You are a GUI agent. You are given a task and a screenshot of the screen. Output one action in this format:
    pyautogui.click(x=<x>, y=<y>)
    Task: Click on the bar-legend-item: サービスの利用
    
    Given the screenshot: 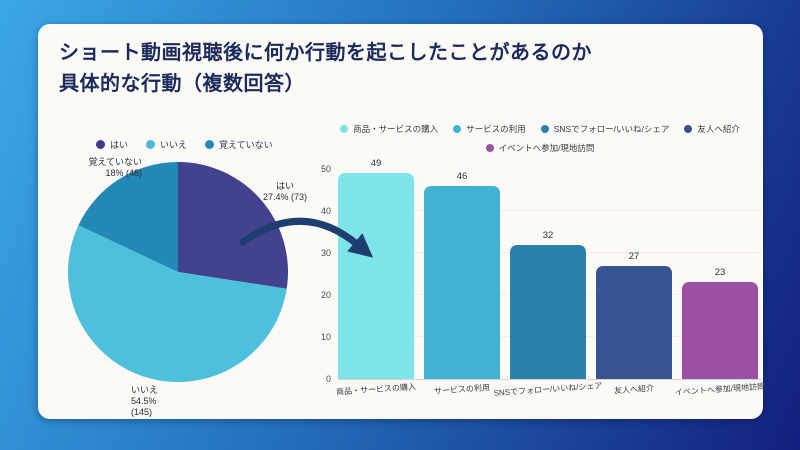 What is the action you would take?
    pyautogui.click(x=489, y=129)
    